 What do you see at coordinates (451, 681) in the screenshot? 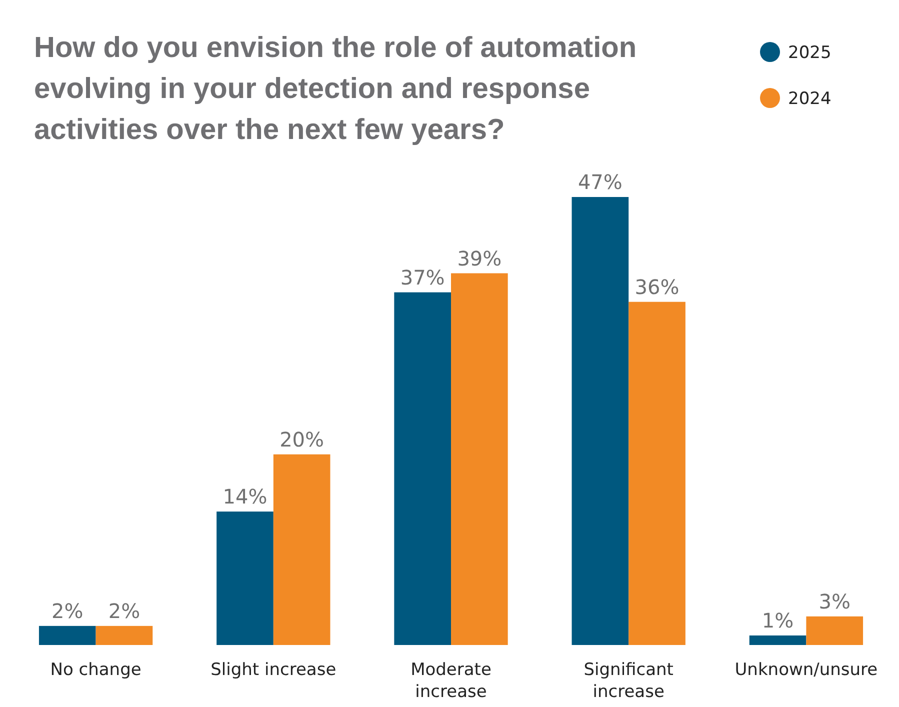
I see `x-tick-label: Moderate increase` at bounding box center [451, 681].